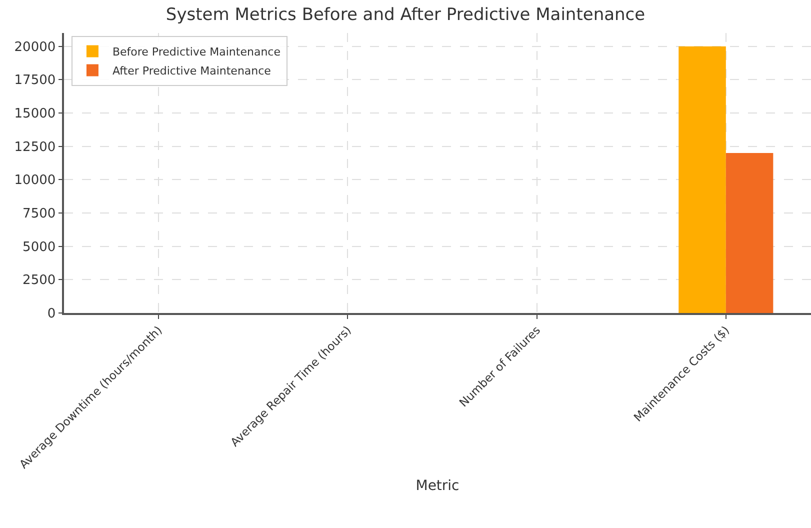 The height and width of the screenshot is (528, 811). Describe the element at coordinates (35, 180) in the screenshot. I see `y-tick-label: 10000` at that location.